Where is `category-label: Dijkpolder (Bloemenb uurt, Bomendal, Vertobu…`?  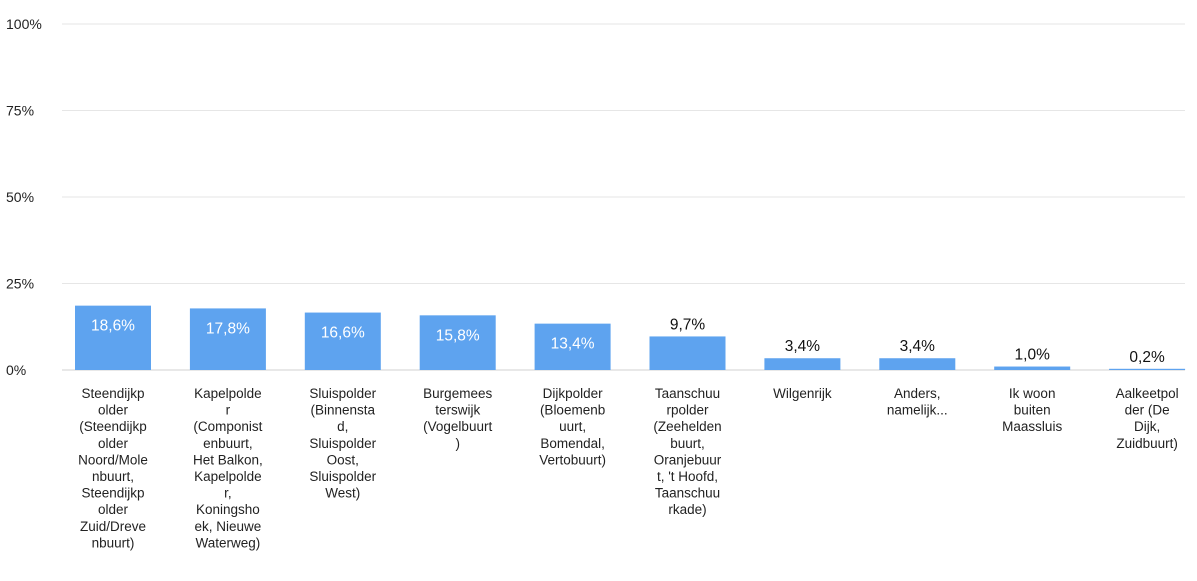 category-label: Dijkpolder (Bloemenb uurt, Bomendal, Vertobu… is located at coordinates (572, 426).